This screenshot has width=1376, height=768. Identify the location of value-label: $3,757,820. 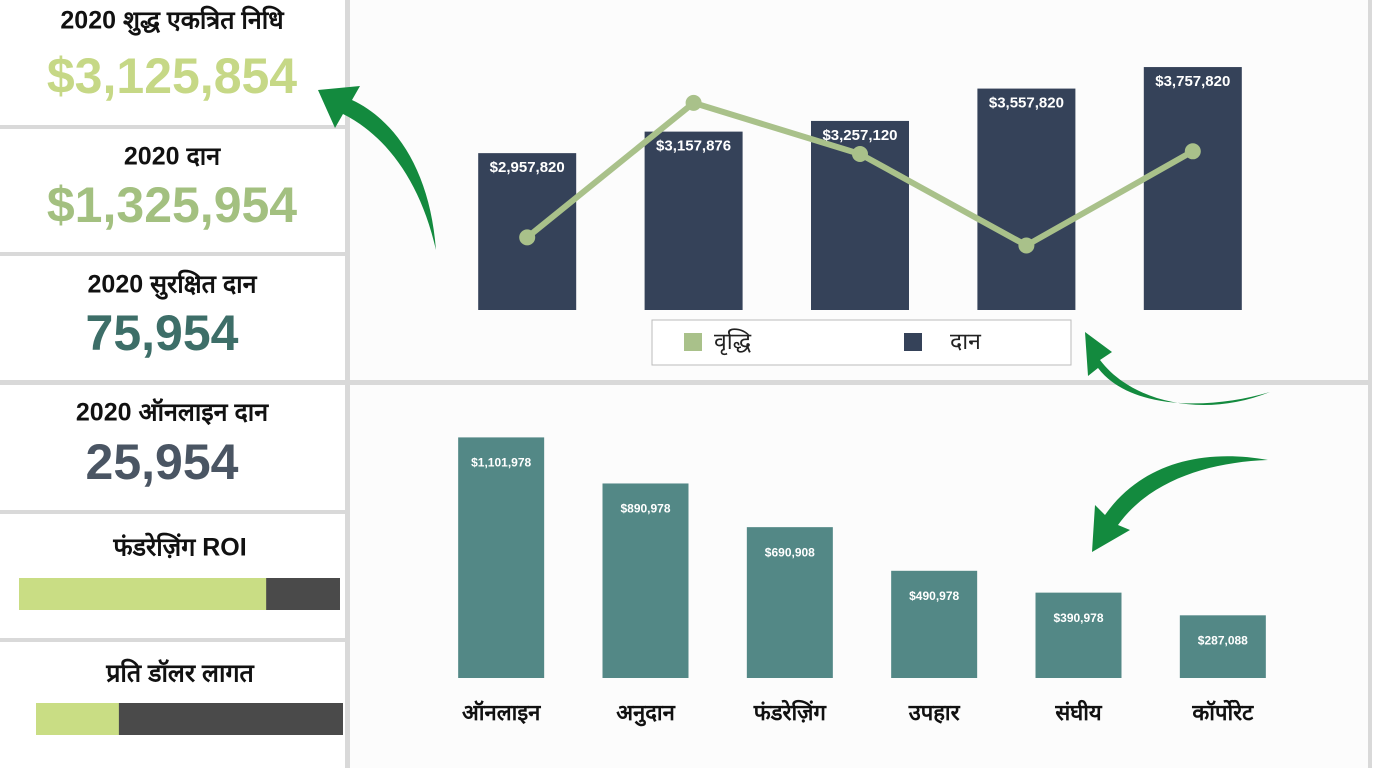
(1192, 81).